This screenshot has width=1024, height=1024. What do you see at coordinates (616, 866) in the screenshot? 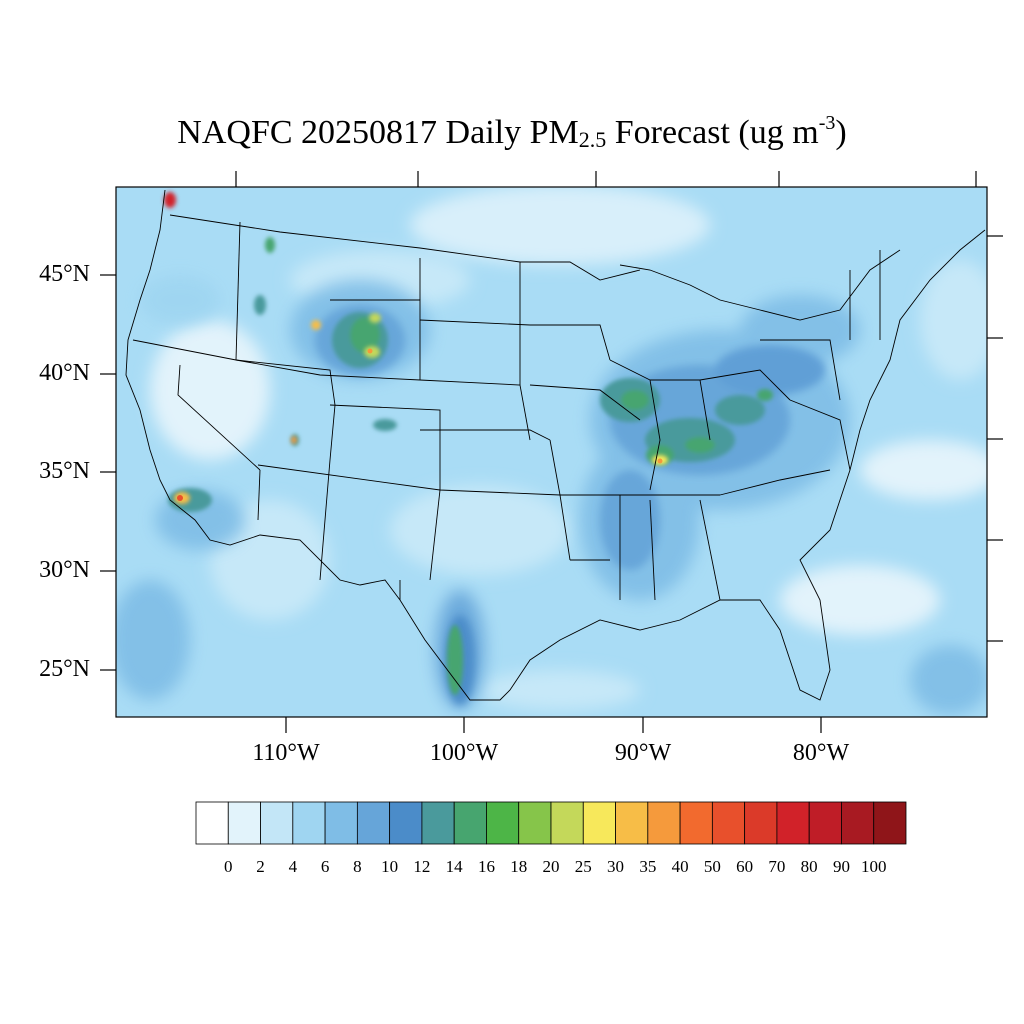
I see `colorbar-tick-label: 30` at bounding box center [616, 866].